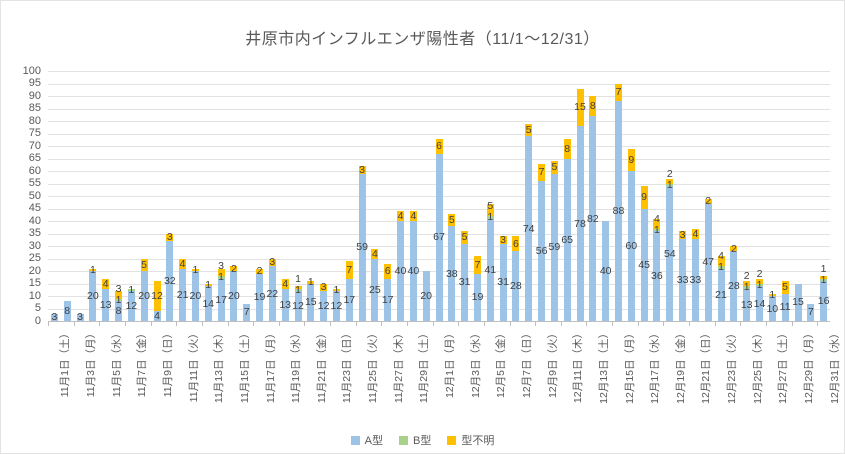  I want to click on legend-label: 型不明, so click(478, 441).